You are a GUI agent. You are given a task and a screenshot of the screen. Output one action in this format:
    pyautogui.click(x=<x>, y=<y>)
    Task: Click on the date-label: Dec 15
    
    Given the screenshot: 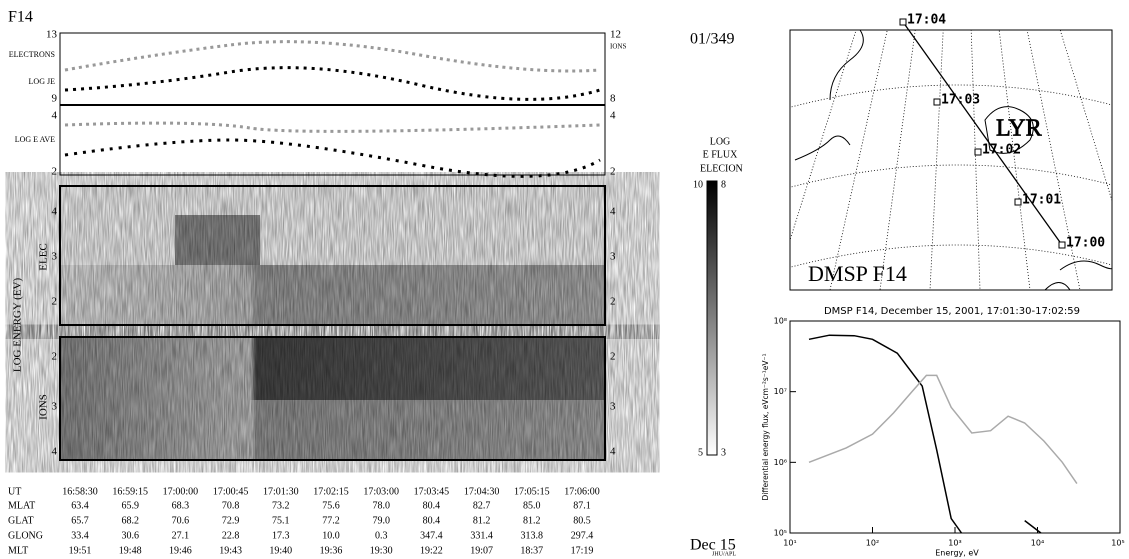 What is the action you would take?
    pyautogui.click(x=713, y=545)
    